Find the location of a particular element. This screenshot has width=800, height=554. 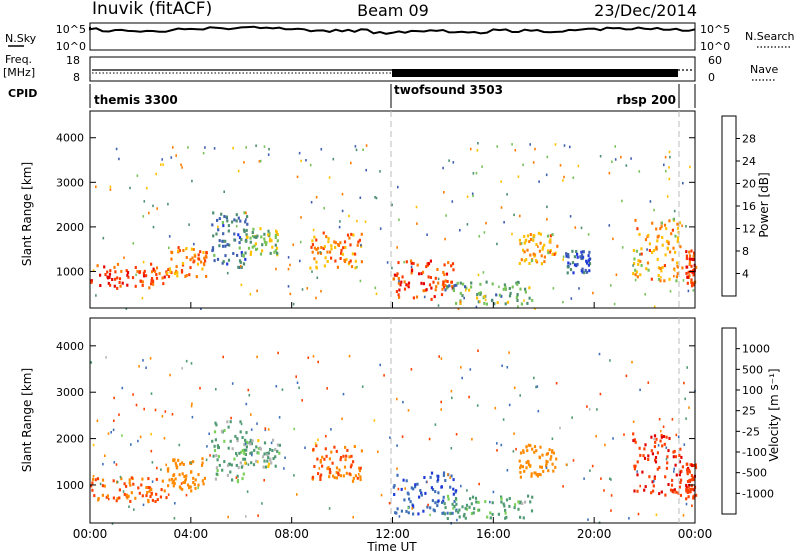

freq-label: Freq. is located at coordinates (18, 59).